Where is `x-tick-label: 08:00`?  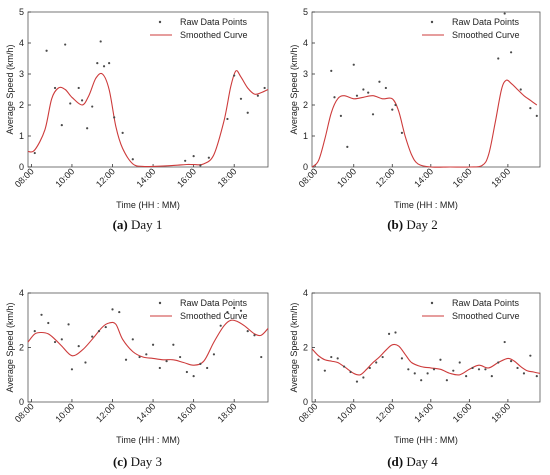
x-tick-label: 08:00 is located at coordinates (24, 177).